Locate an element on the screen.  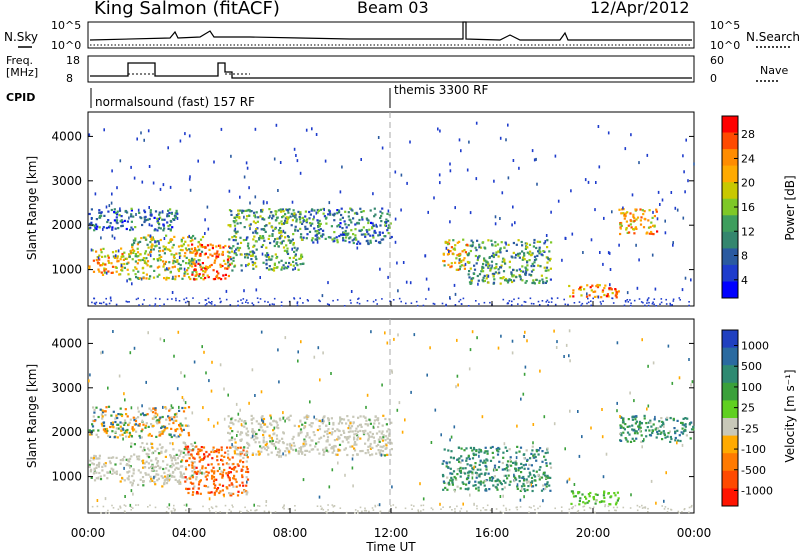
y-tick-label: 4000 is located at coordinates (66, 343).